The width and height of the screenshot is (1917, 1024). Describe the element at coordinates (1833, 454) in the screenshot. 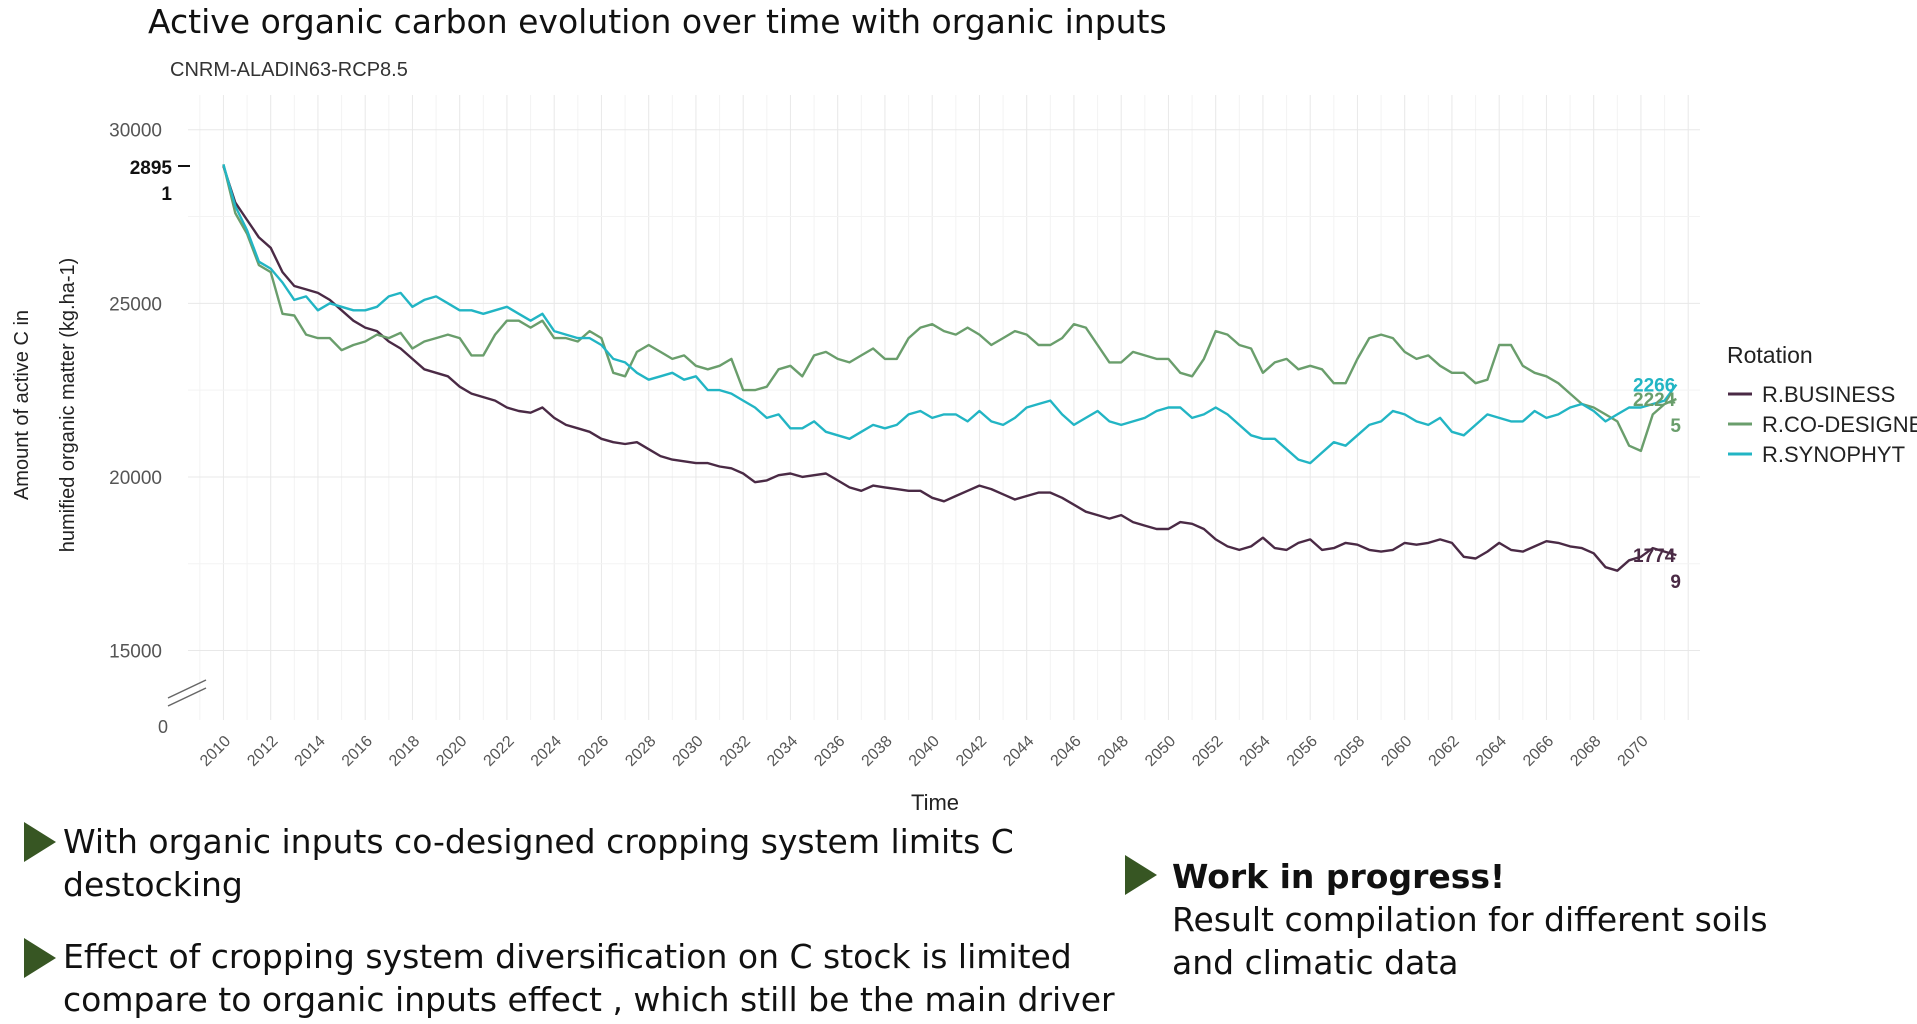

I see `legend-label: R.SYNOPHYT` at that location.